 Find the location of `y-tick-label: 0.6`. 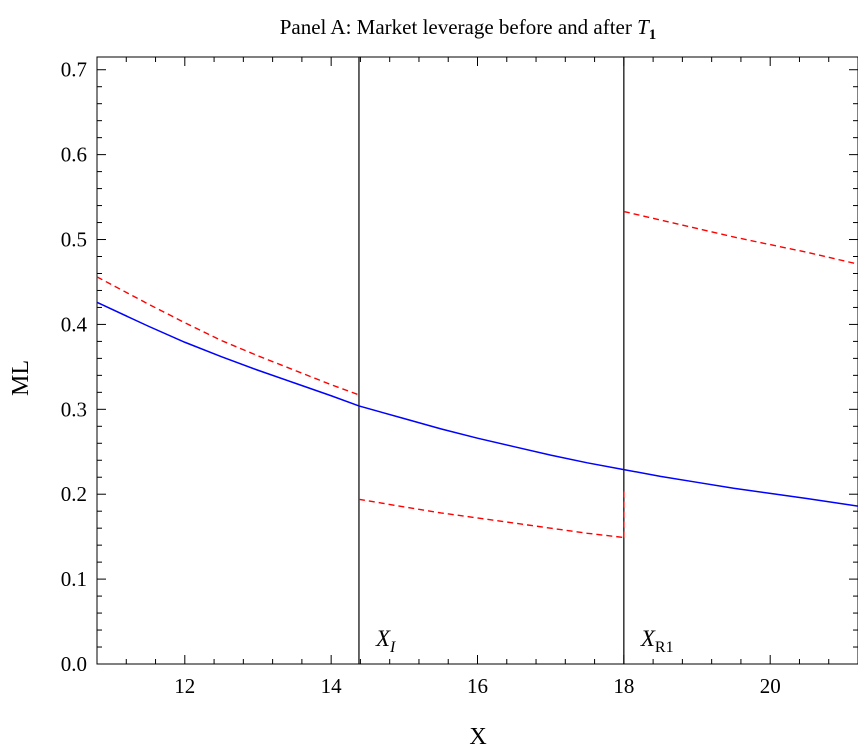

y-tick-label: 0.6 is located at coordinates (74, 155).